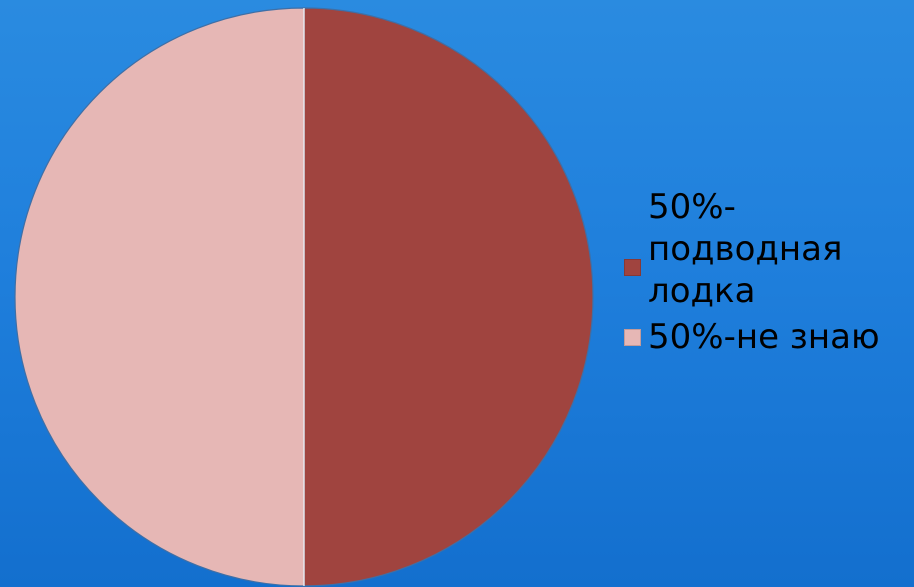  I want to click on legend-label-dont-know: 50%-не знаю, so click(764, 337).